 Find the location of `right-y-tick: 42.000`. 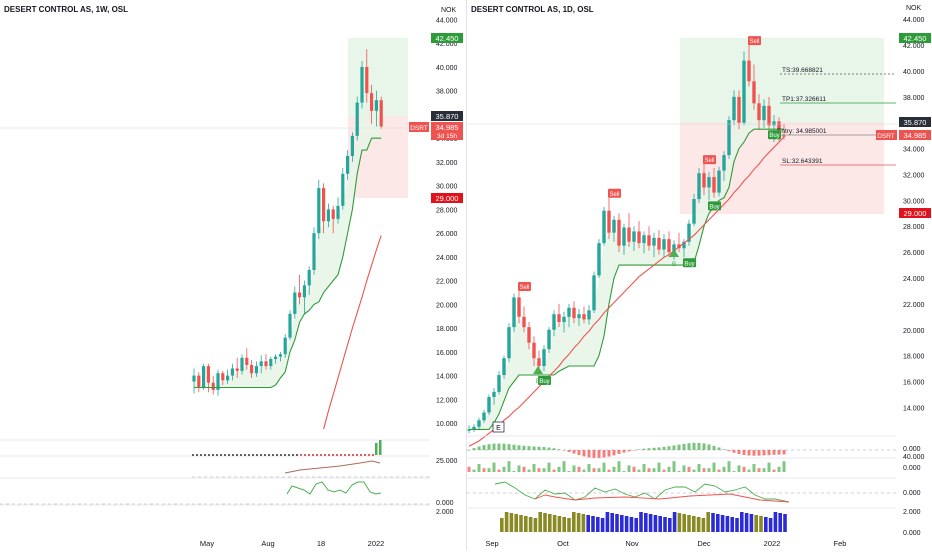

right-y-tick: 42.000 is located at coordinates (914, 46).